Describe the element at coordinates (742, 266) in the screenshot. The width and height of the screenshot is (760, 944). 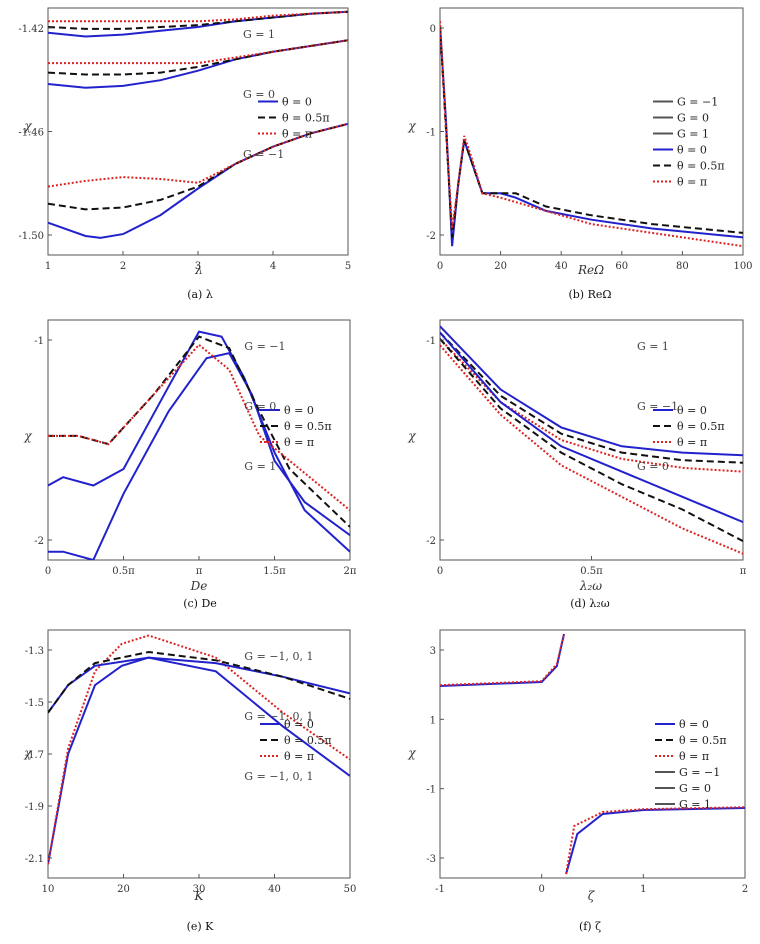
I see `x-tick-label: 100` at that location.